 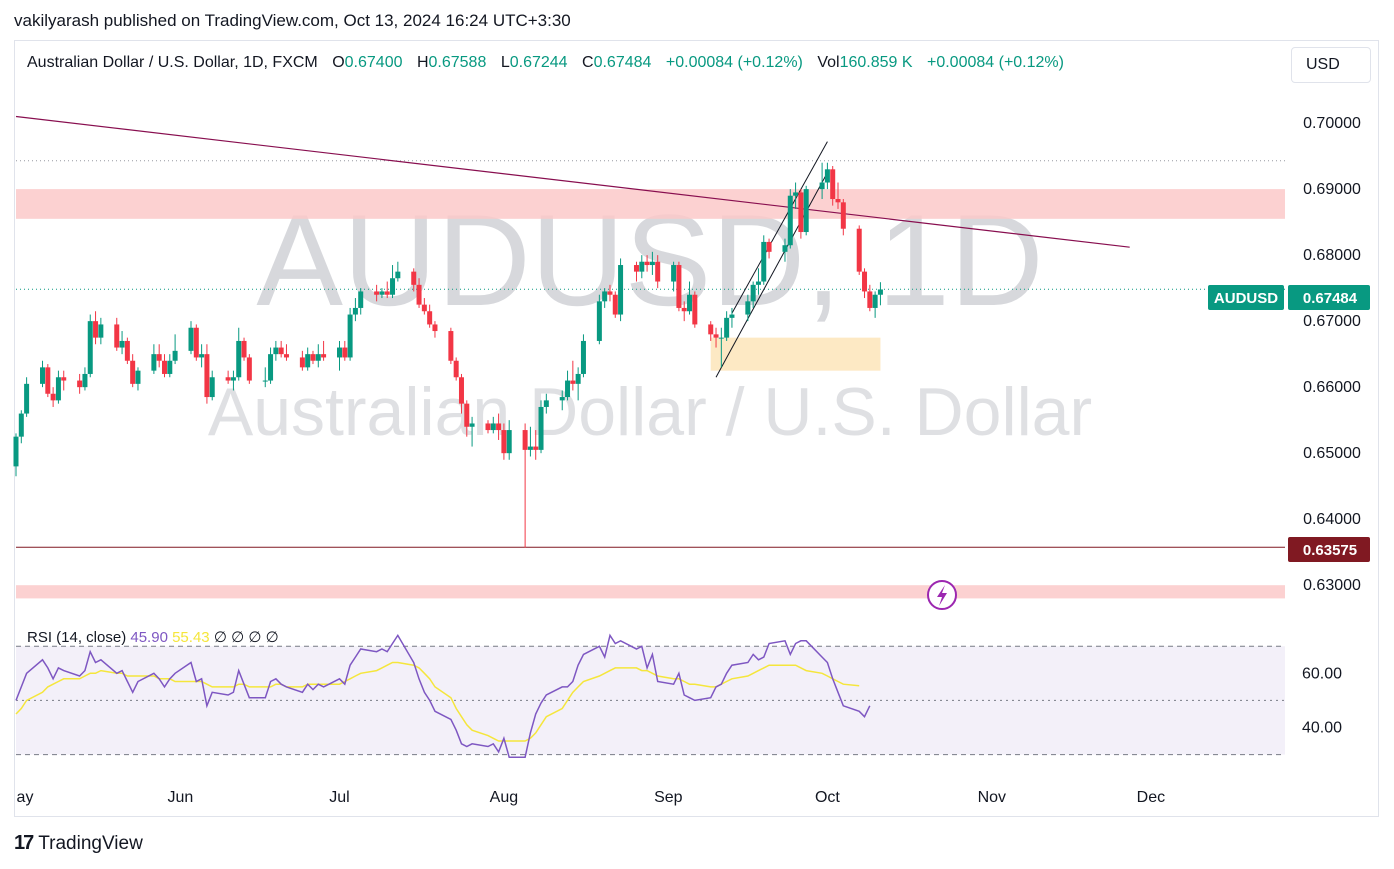 What do you see at coordinates (995, 62) in the screenshot?
I see `volume-change: +0.00084 (+0.12%)` at bounding box center [995, 62].